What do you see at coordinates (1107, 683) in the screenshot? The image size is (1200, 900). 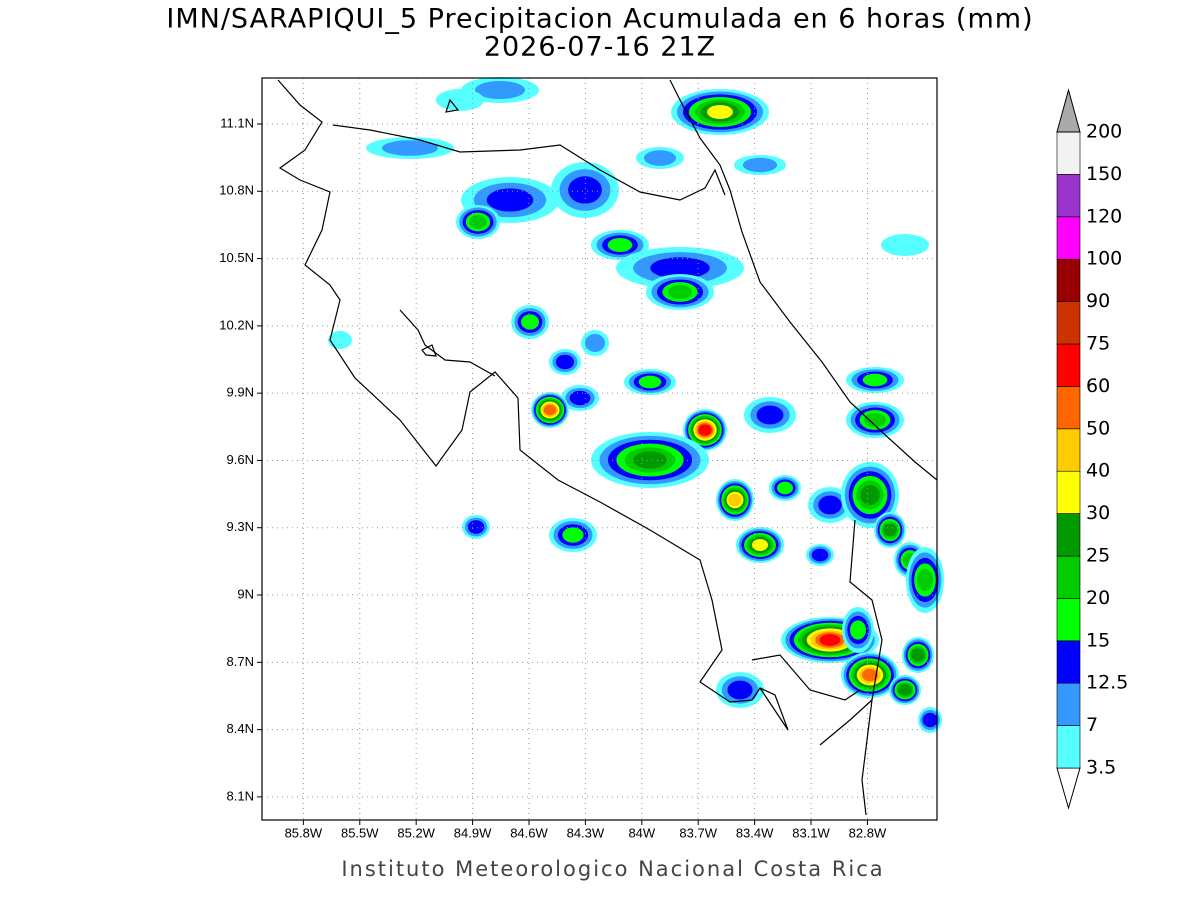 I see `colorbar-label: 12.5` at bounding box center [1107, 683].